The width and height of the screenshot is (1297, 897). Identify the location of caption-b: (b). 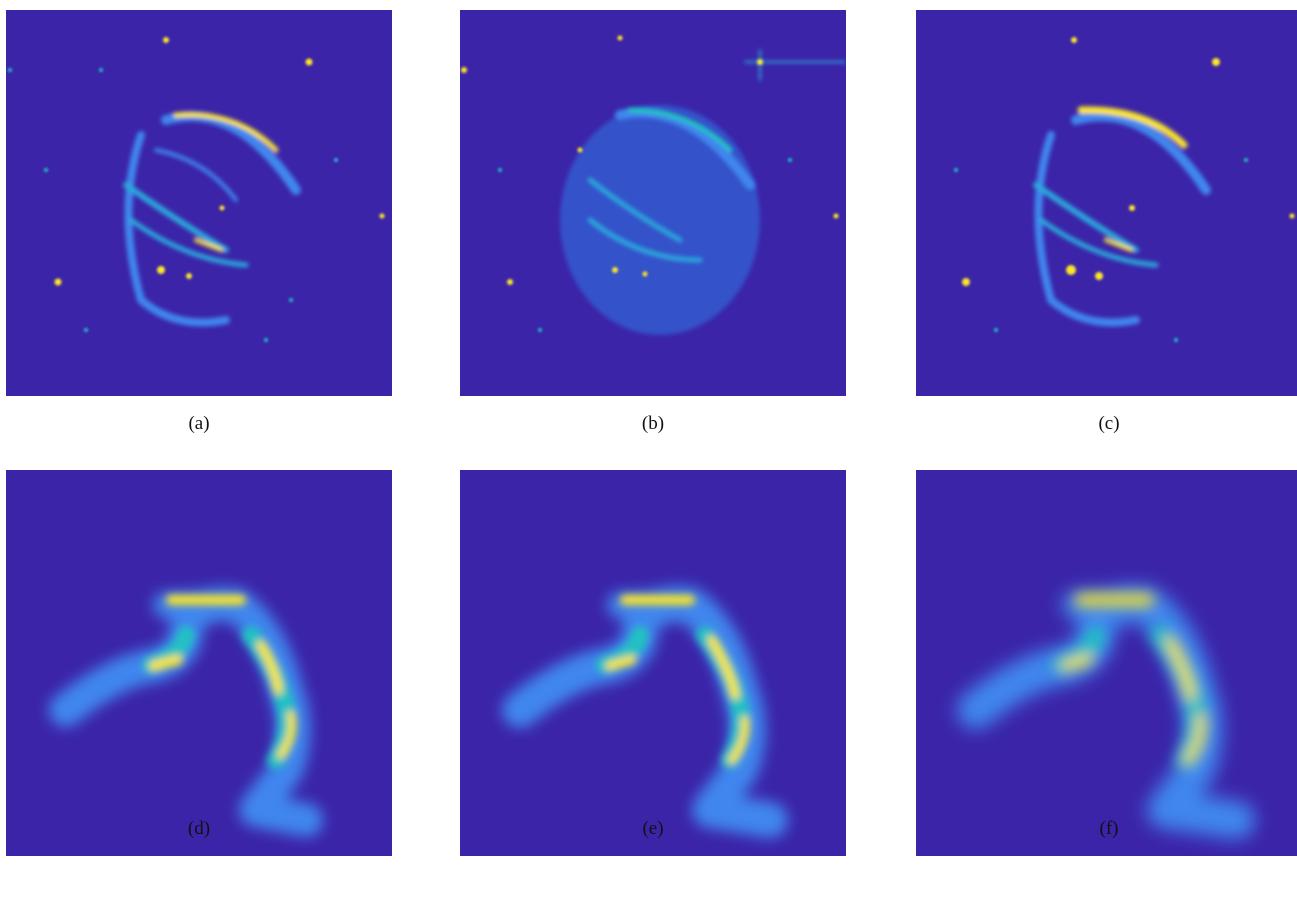
(653, 423).